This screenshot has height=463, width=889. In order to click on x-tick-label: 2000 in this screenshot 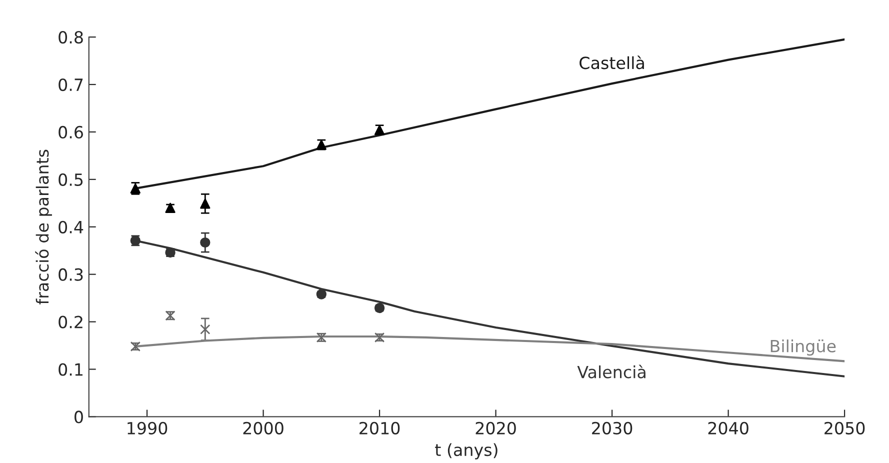, I will do `click(263, 428)`.